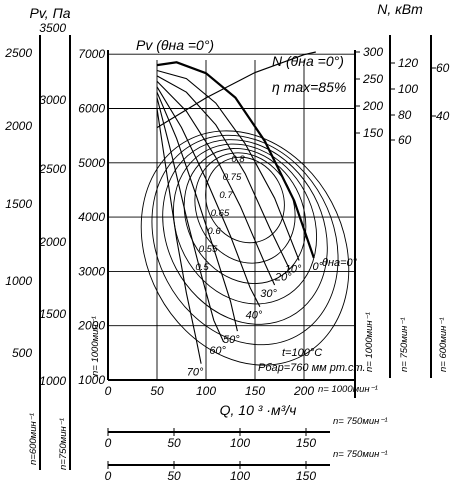 This screenshot has width=450, height=482. I want to click on y-axis-title: Pv, Па, so click(49, 13).